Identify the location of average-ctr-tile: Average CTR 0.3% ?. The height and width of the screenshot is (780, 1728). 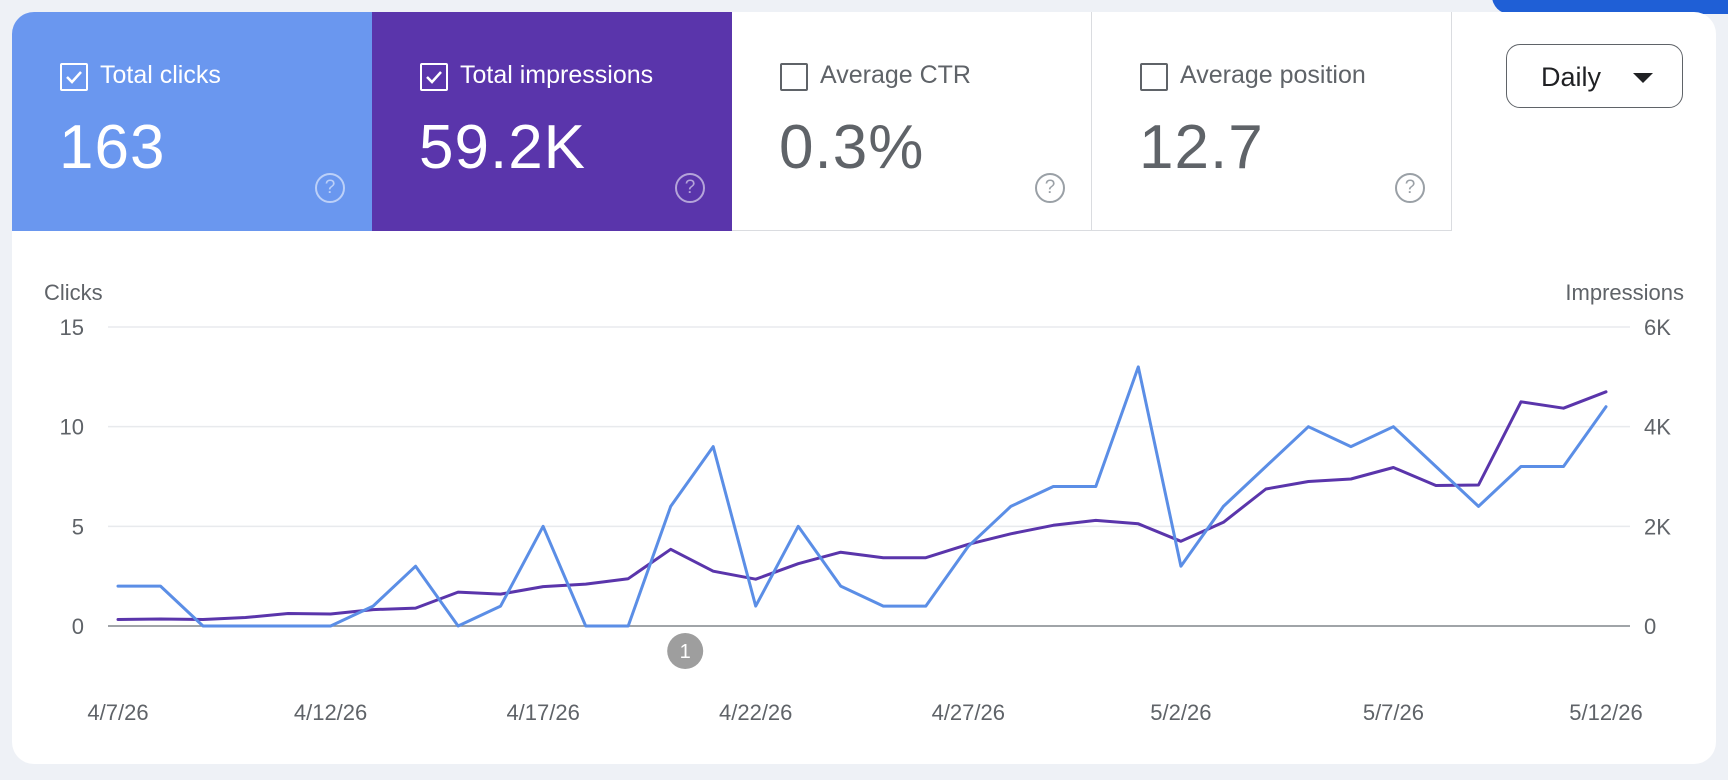
(912, 121).